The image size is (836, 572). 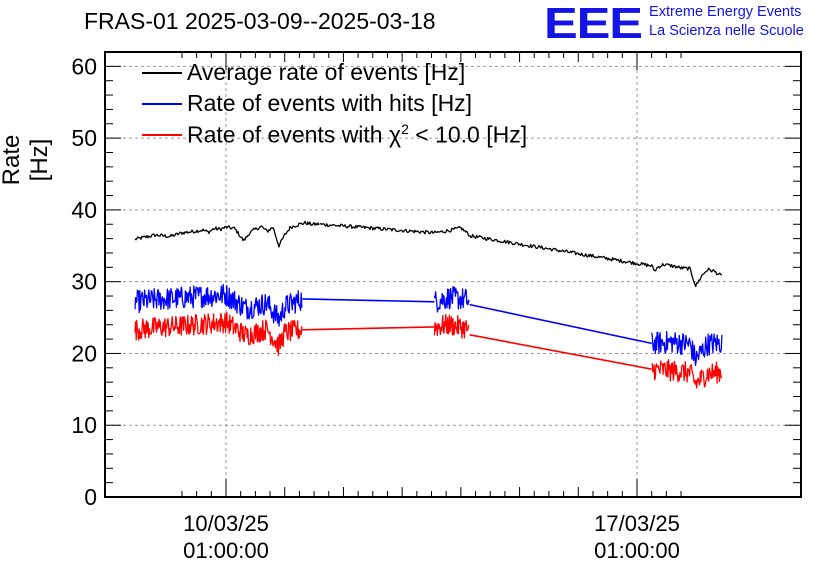 I want to click on y-tick-label-0: 0, so click(x=90, y=497).